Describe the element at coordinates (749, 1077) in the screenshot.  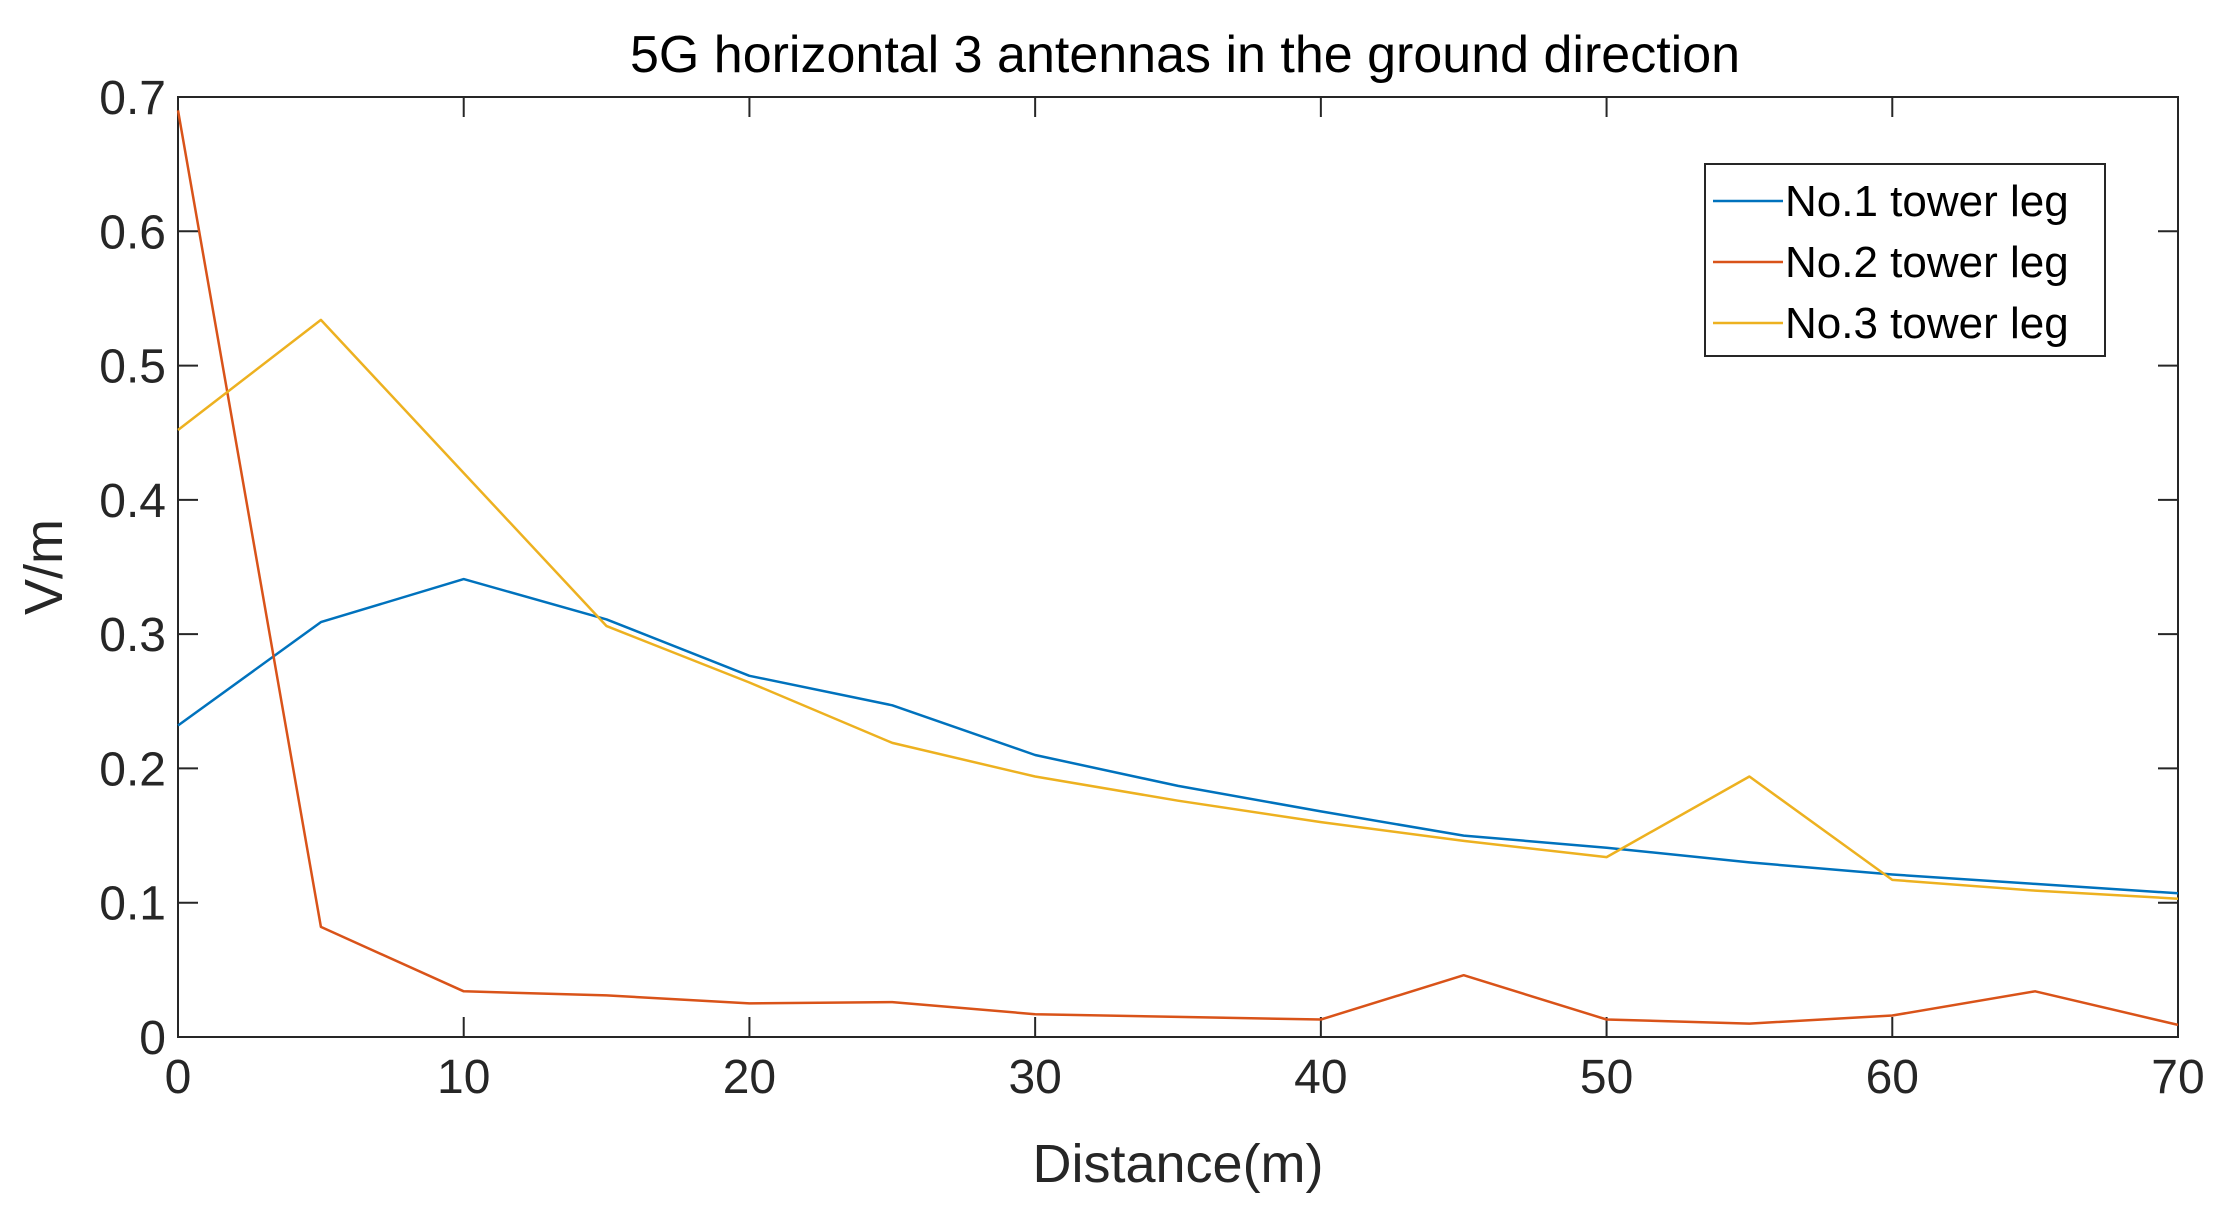
I see `x-tick-label: 20` at that location.